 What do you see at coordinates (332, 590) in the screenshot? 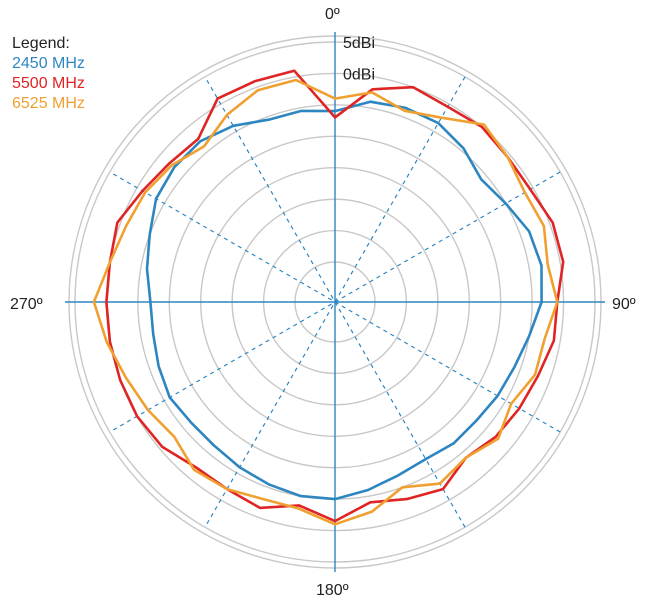
I see `angle-label-180: 180º` at bounding box center [332, 590].